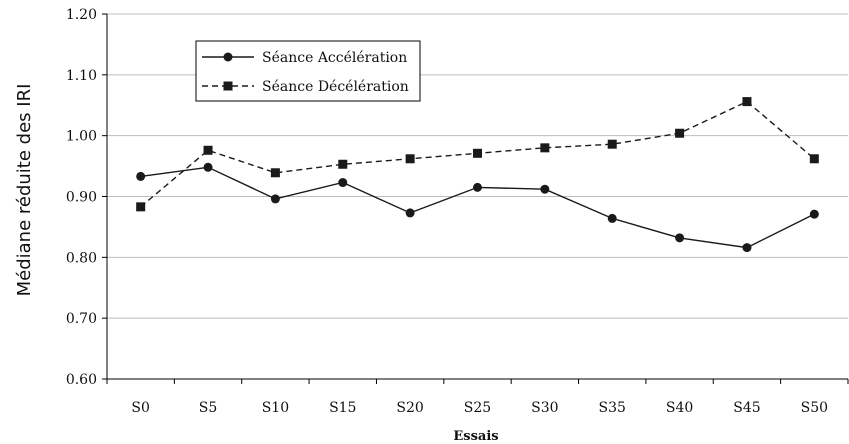  What do you see at coordinates (475, 436) in the screenshot?
I see `x-axis-title: Essais` at bounding box center [475, 436].